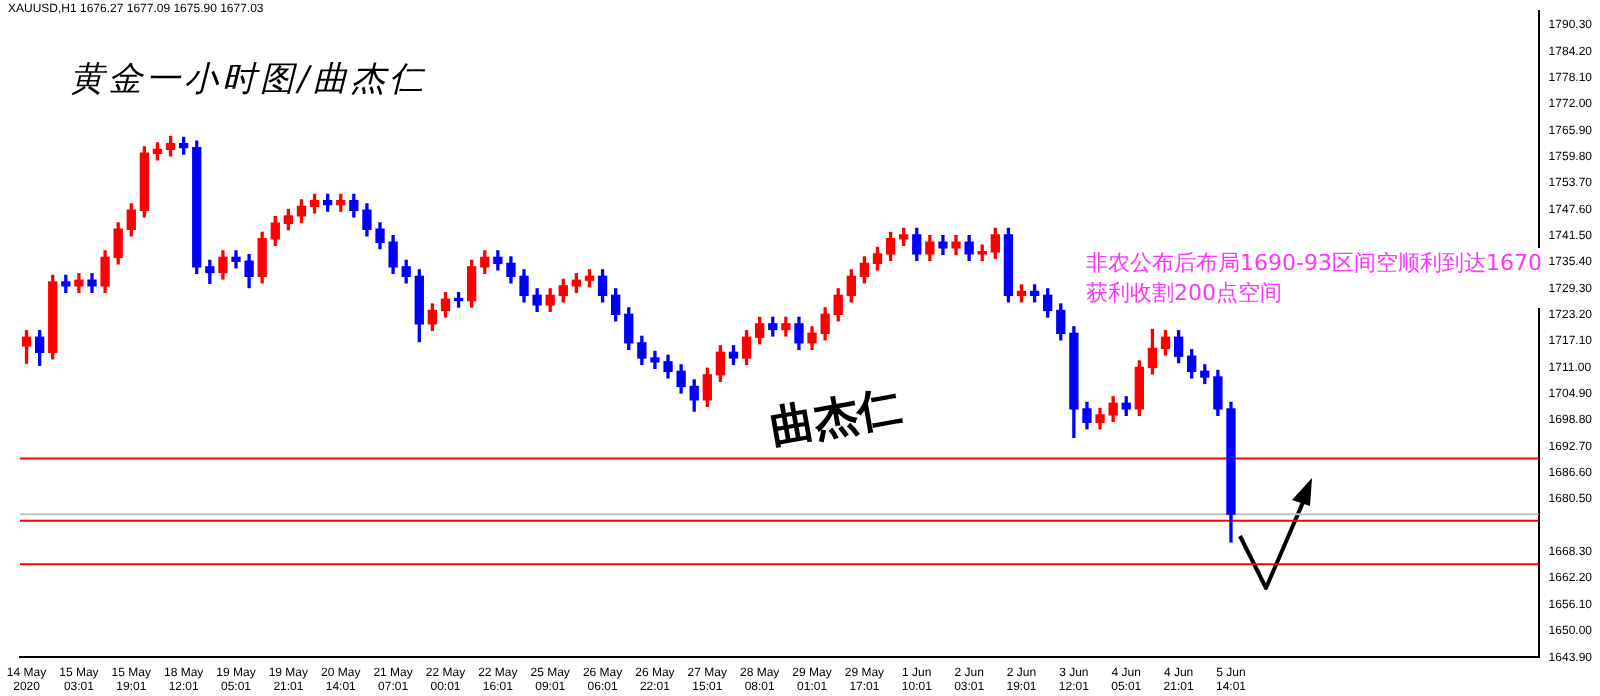 The height and width of the screenshot is (696, 1600). What do you see at coordinates (836, 419) in the screenshot?
I see `annotation: 曲杰仁` at bounding box center [836, 419].